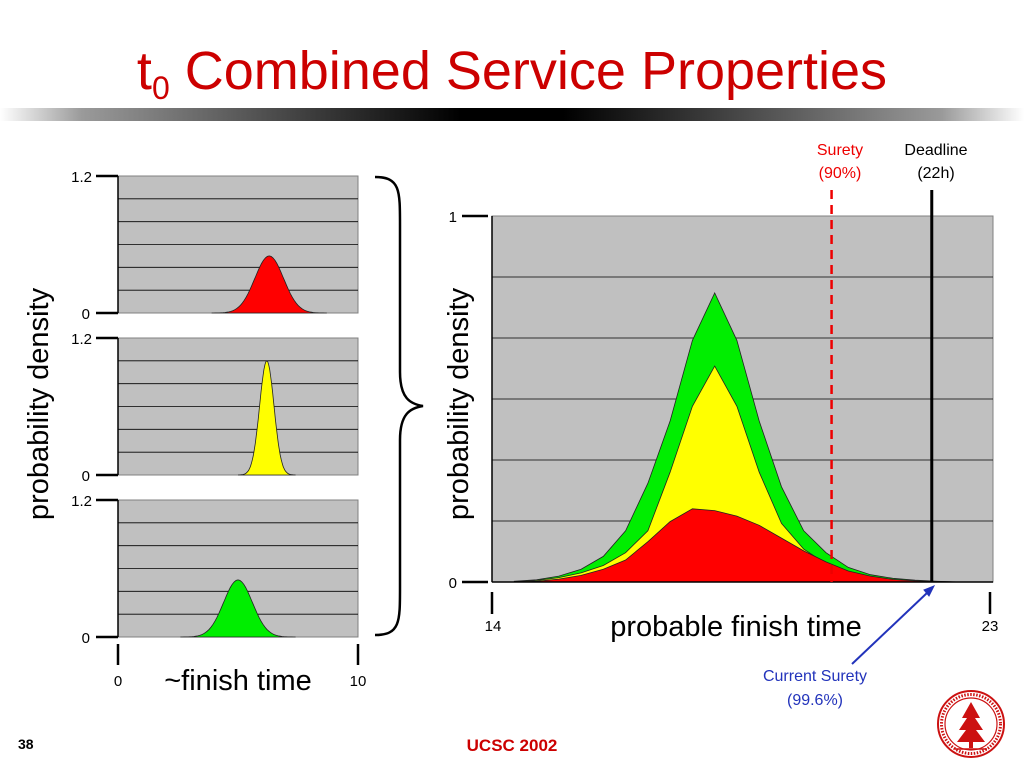 This screenshot has width=1024, height=768. I want to click on title-rule, so click(512, 114).